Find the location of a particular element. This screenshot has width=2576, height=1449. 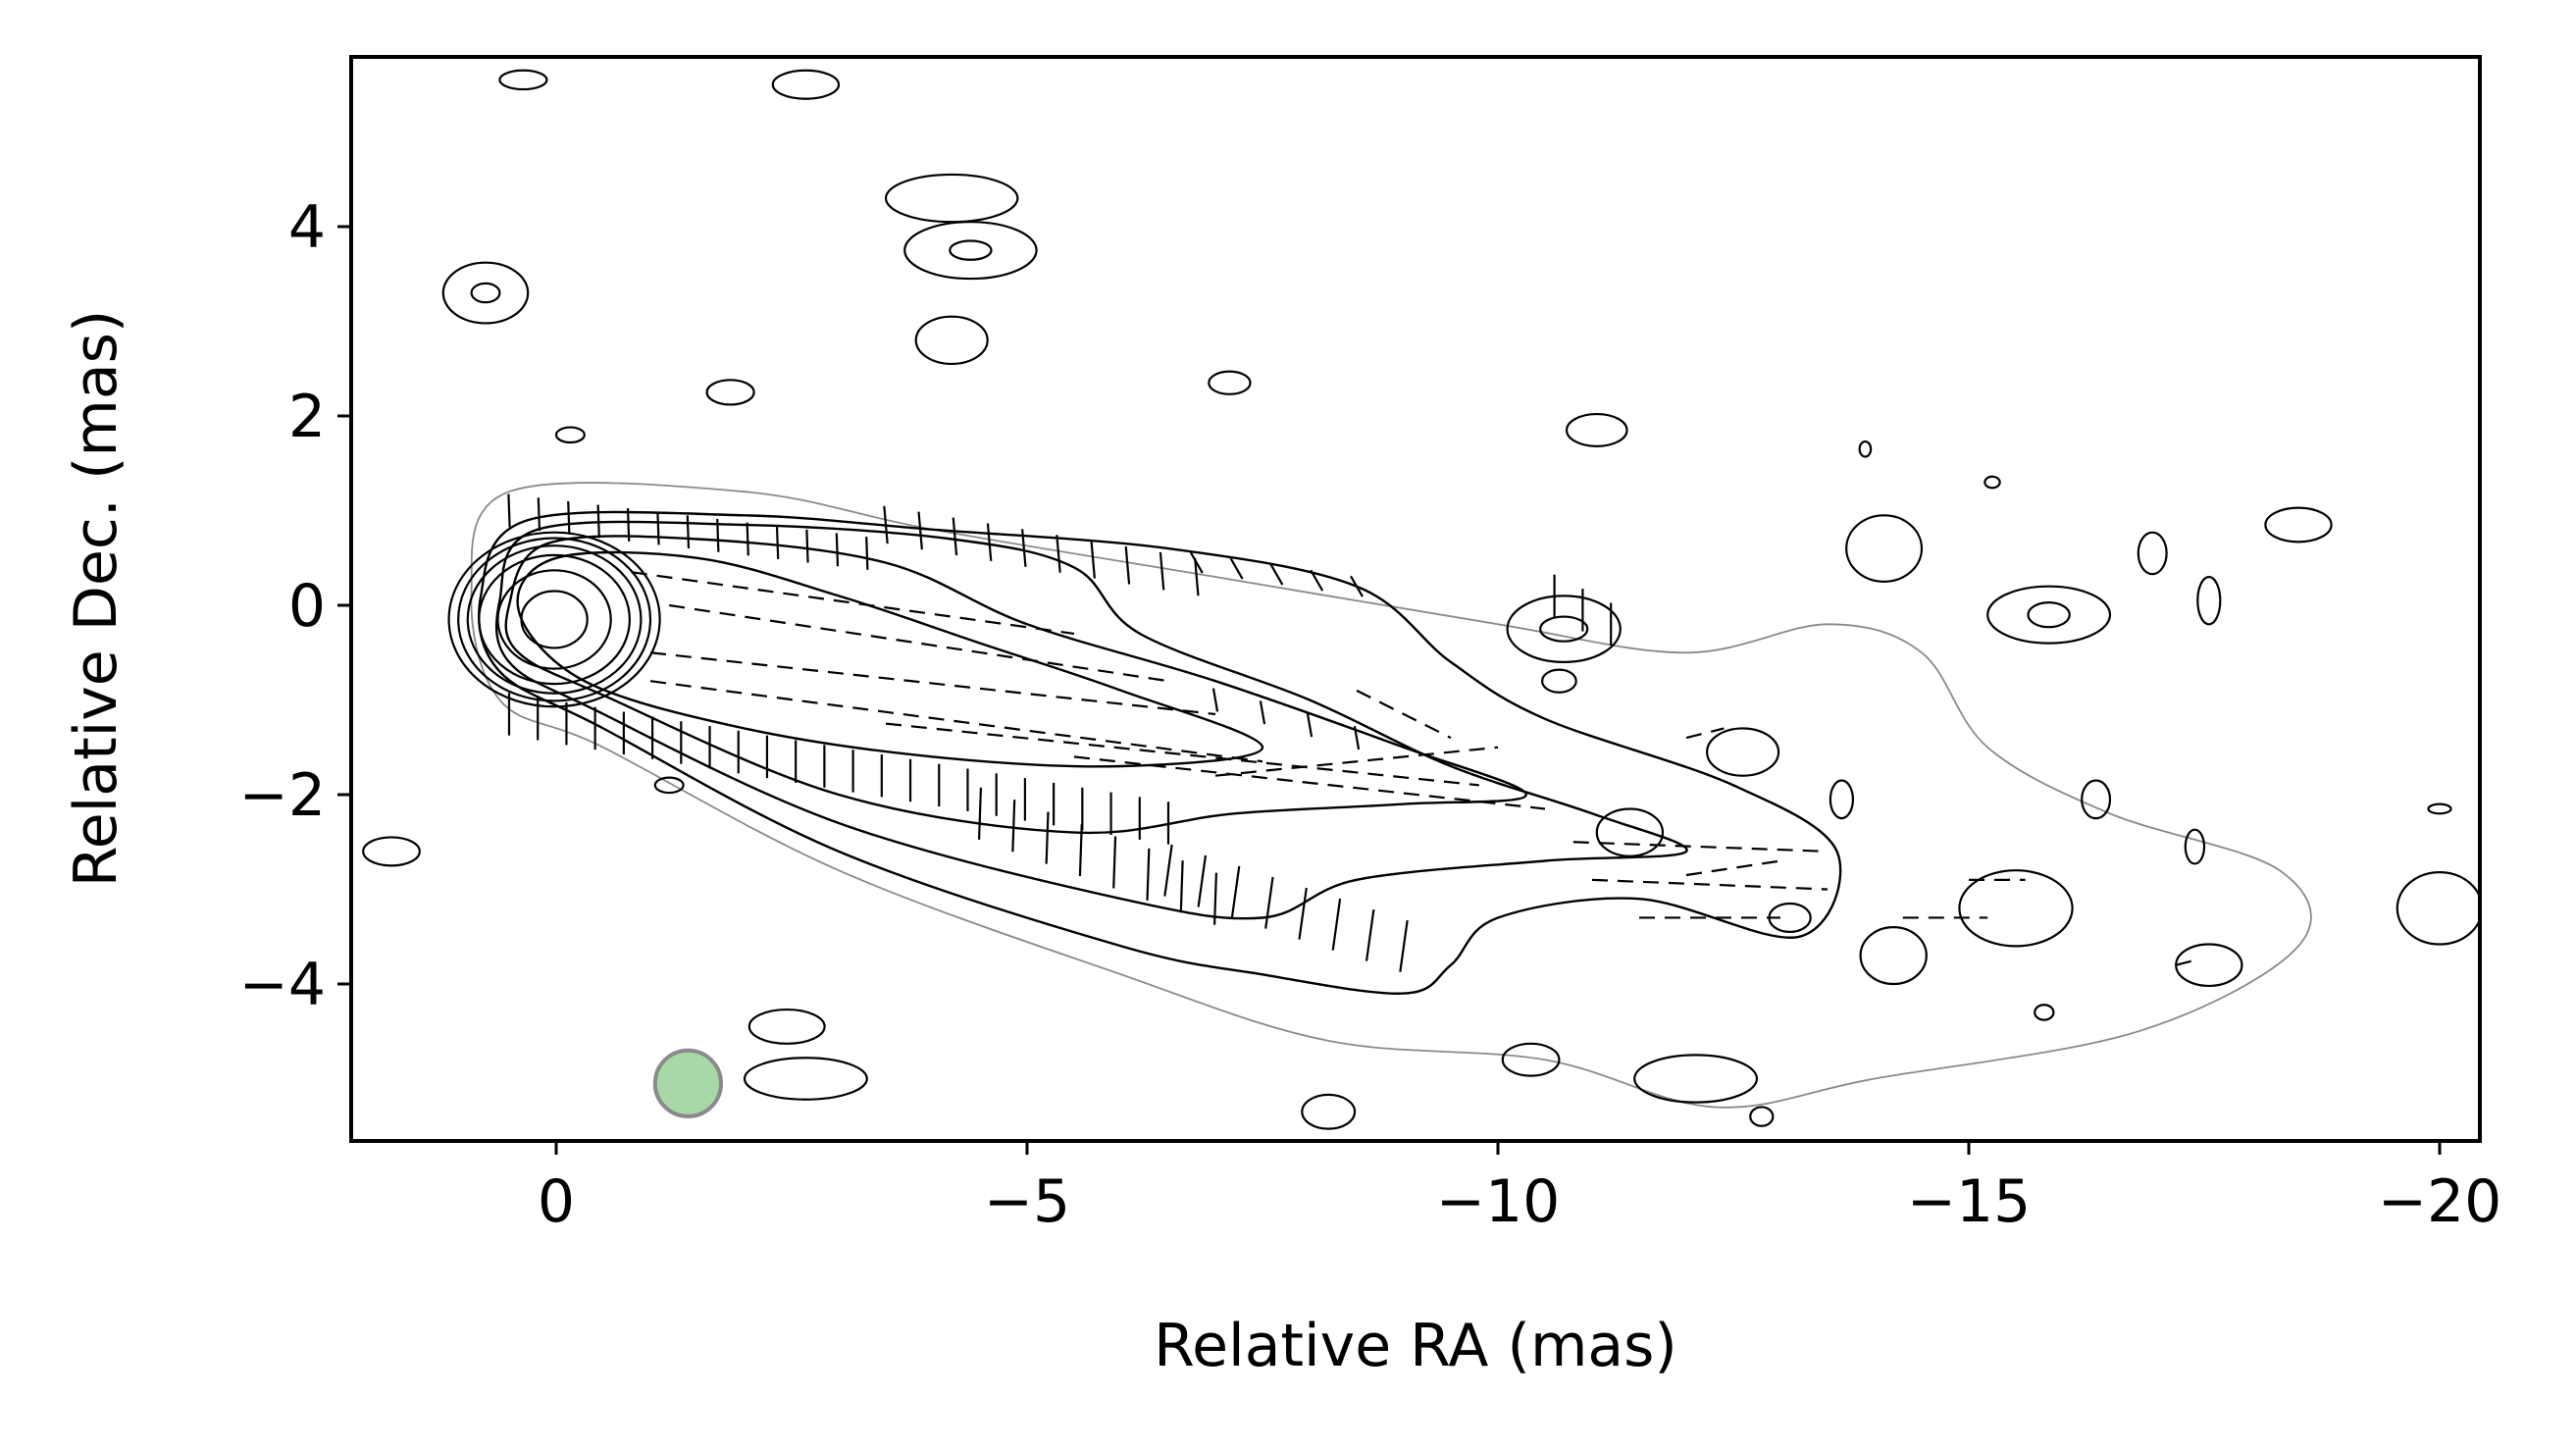

restoring-beam is located at coordinates (688, 1083).